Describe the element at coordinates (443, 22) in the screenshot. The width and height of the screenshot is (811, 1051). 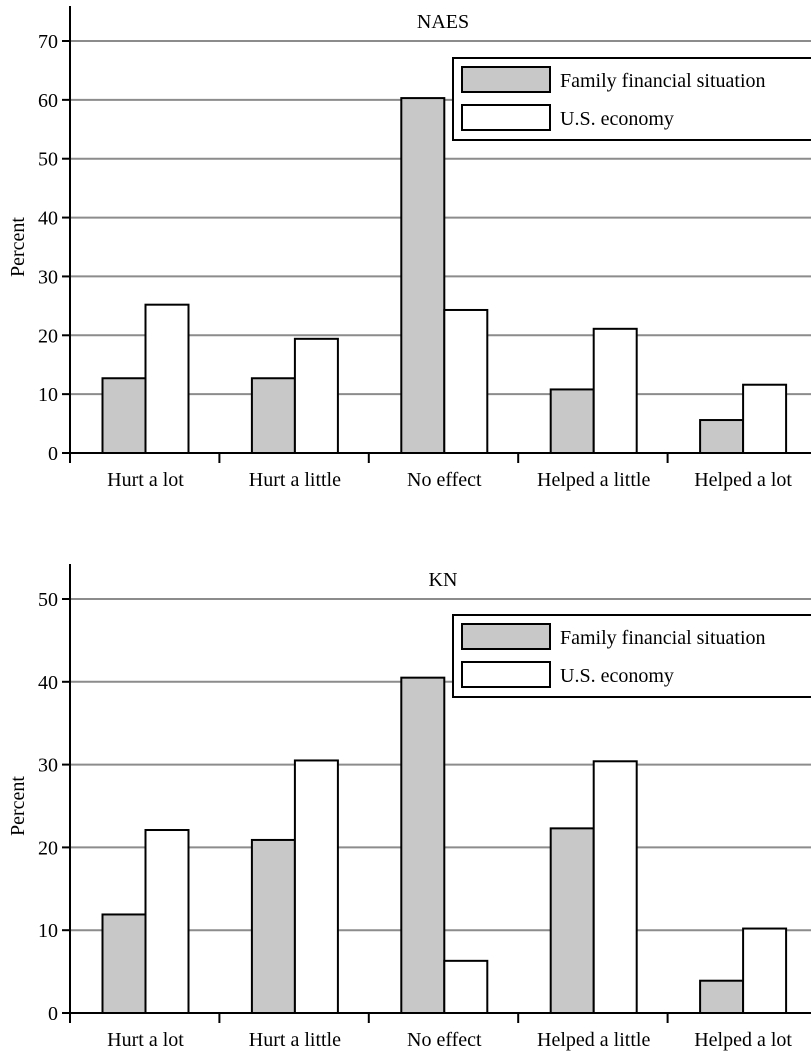
I see `chart-title: NAES` at that location.